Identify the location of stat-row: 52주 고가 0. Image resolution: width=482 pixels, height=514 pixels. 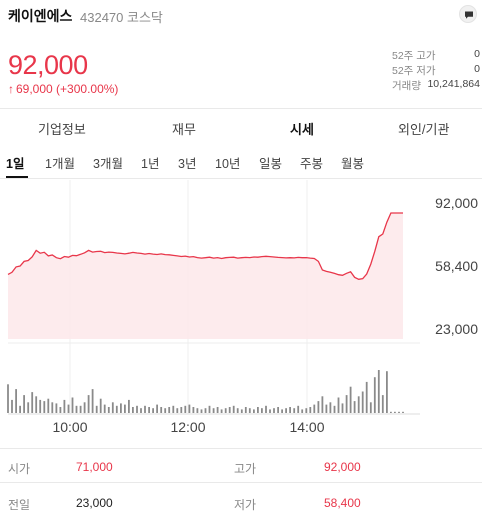
(436, 55).